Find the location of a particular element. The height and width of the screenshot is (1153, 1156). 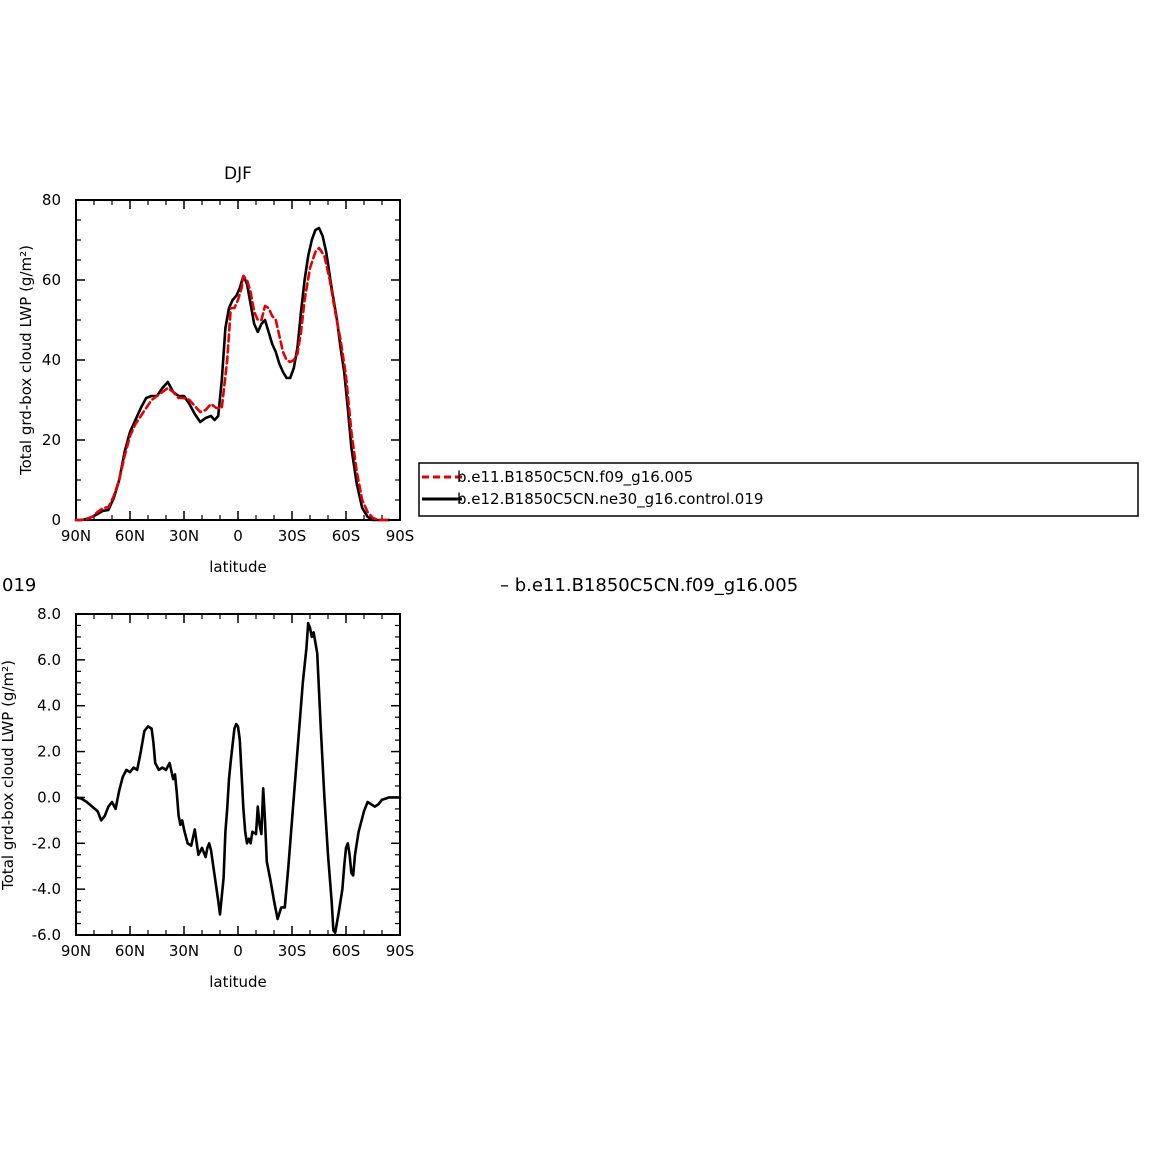

bottom-title-fragment-right: – b.e11.B1850C5CN.f09_g16.005 is located at coordinates (649, 585).